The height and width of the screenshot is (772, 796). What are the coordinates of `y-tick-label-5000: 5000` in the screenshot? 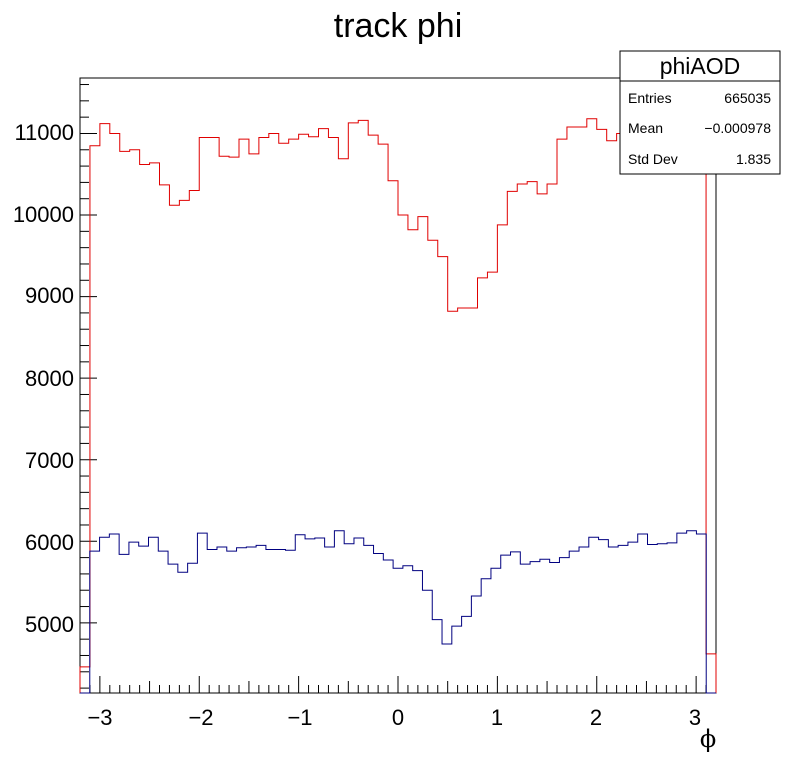 It's located at (49, 624).